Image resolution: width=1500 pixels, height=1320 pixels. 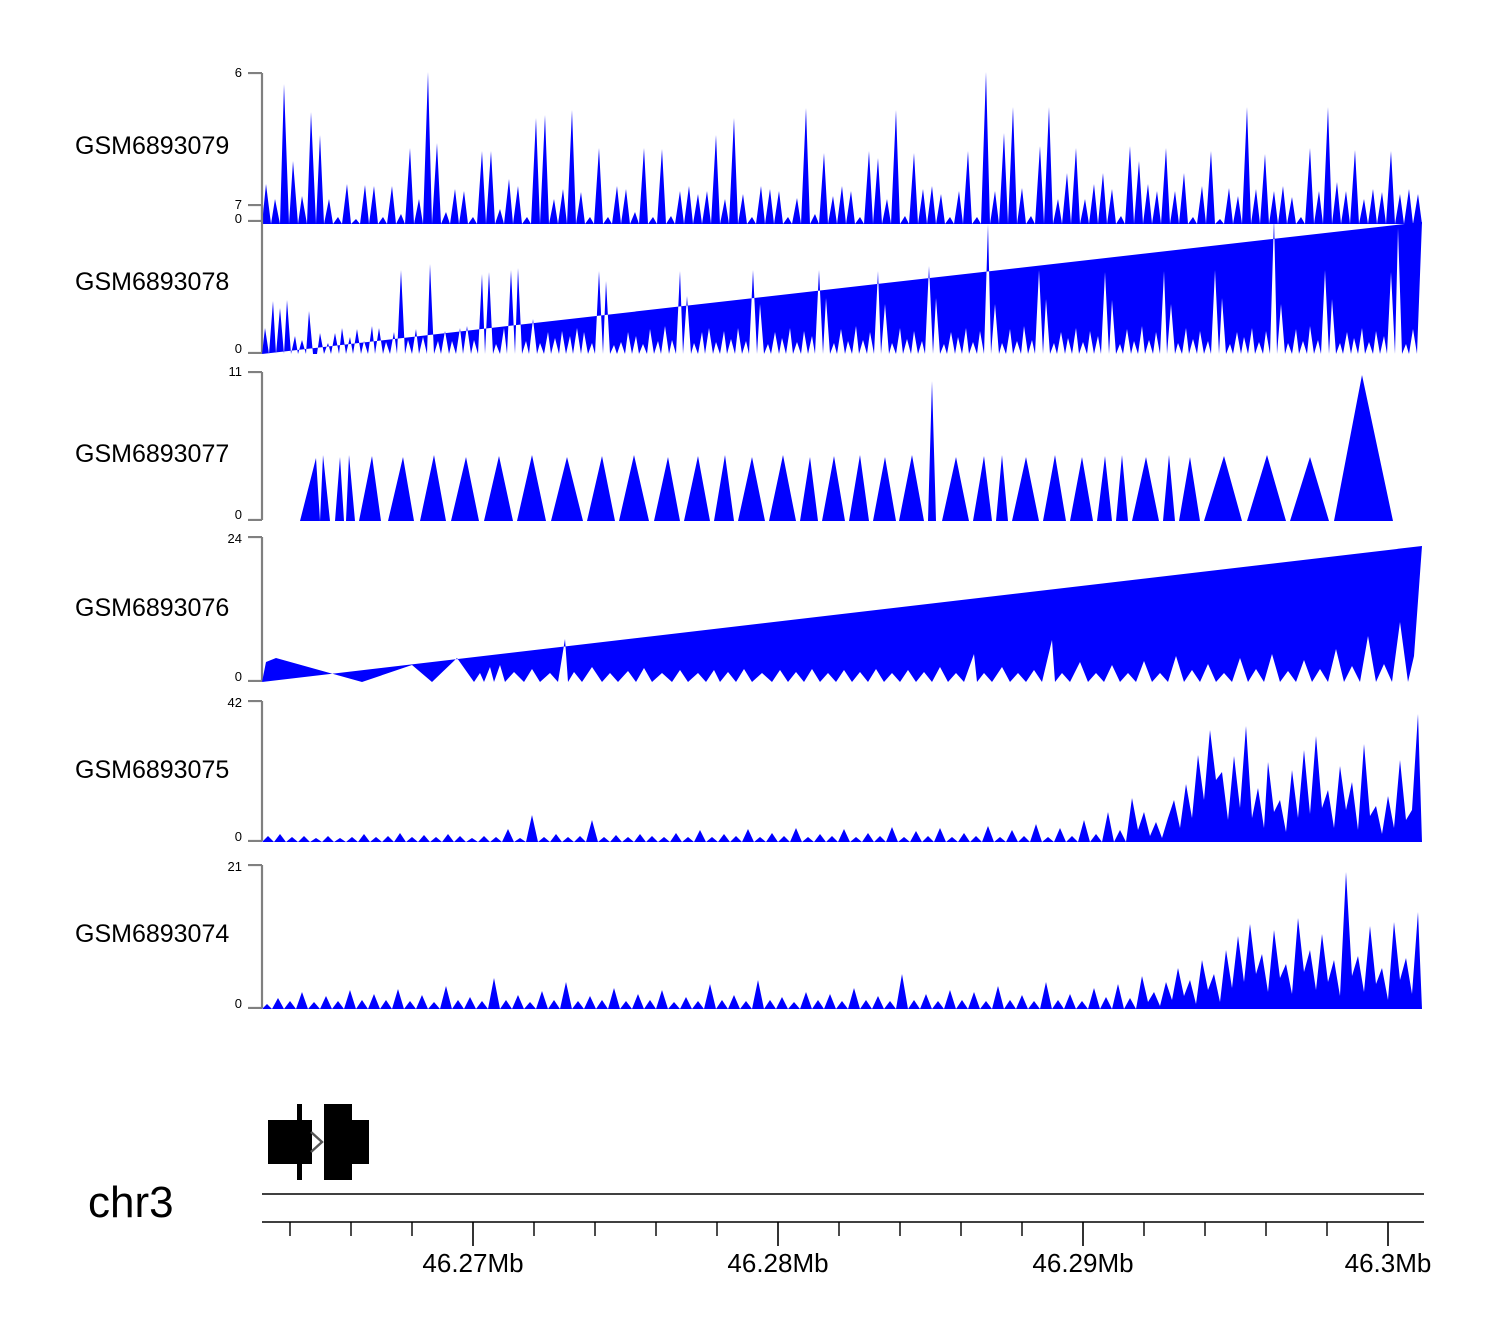 What do you see at coordinates (234, 702) in the screenshot?
I see `axis-max-label: 42` at bounding box center [234, 702].